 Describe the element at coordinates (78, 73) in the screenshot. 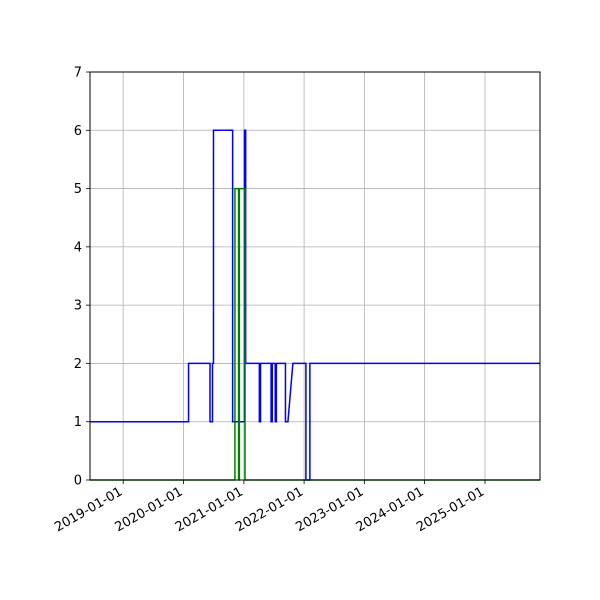

I see `y-tick-label: 7` at that location.